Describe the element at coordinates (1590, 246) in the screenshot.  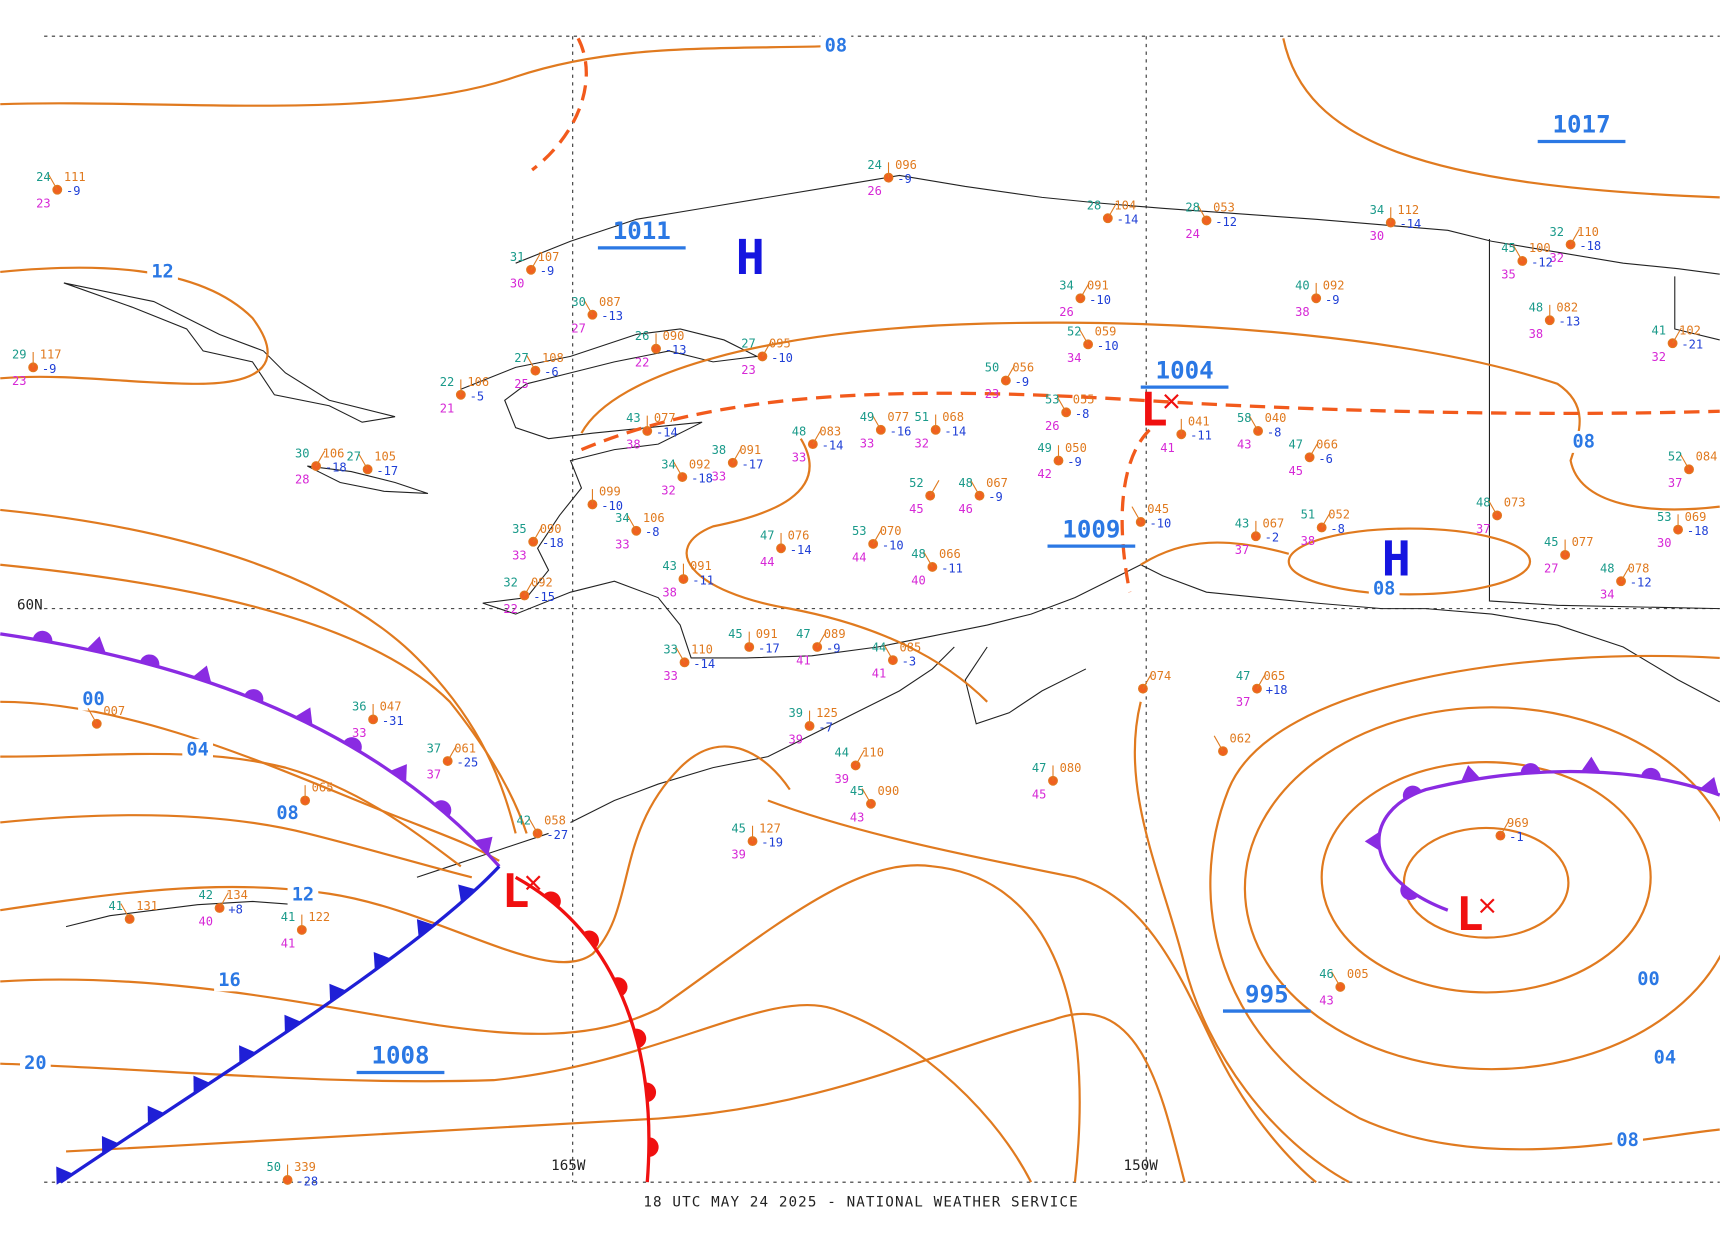
I see `station-trend: -18` at that location.